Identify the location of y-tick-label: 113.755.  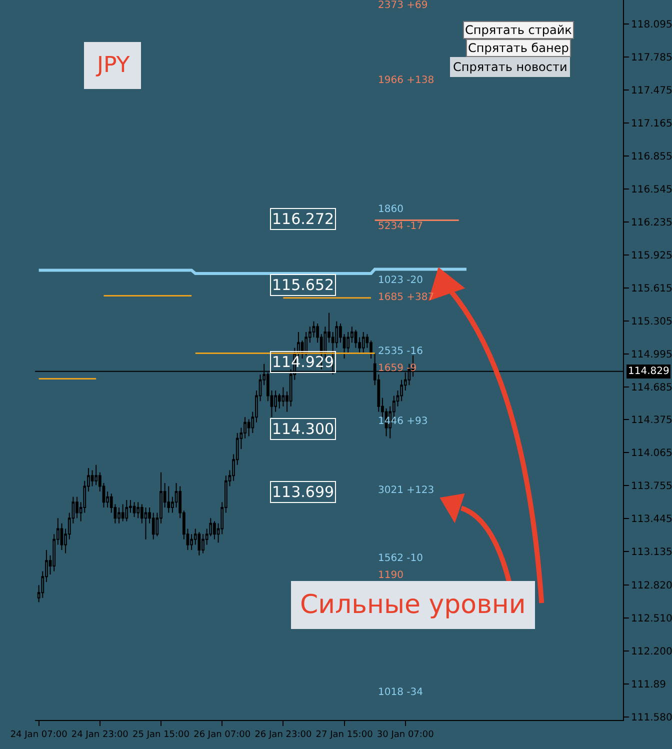
(651, 486).